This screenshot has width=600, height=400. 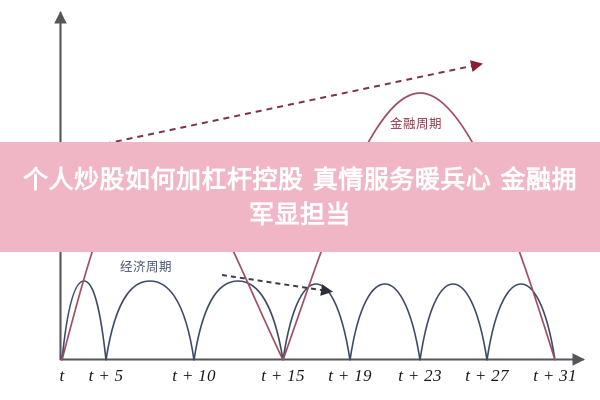 What do you see at coordinates (194, 375) in the screenshot?
I see `x-tick-label-2: t + 10` at bounding box center [194, 375].